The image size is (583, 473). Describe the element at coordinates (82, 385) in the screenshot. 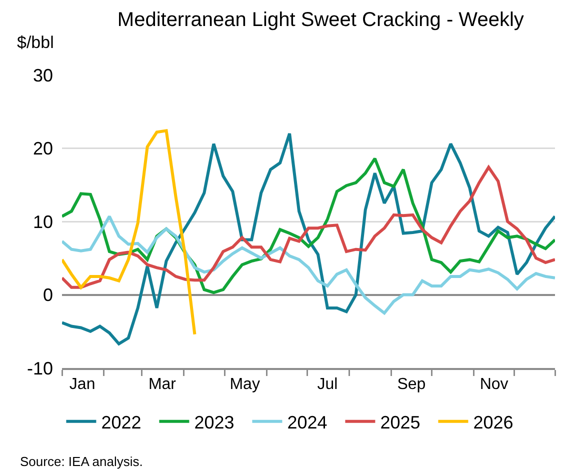

I see `x-tick-label: Jan` at that location.